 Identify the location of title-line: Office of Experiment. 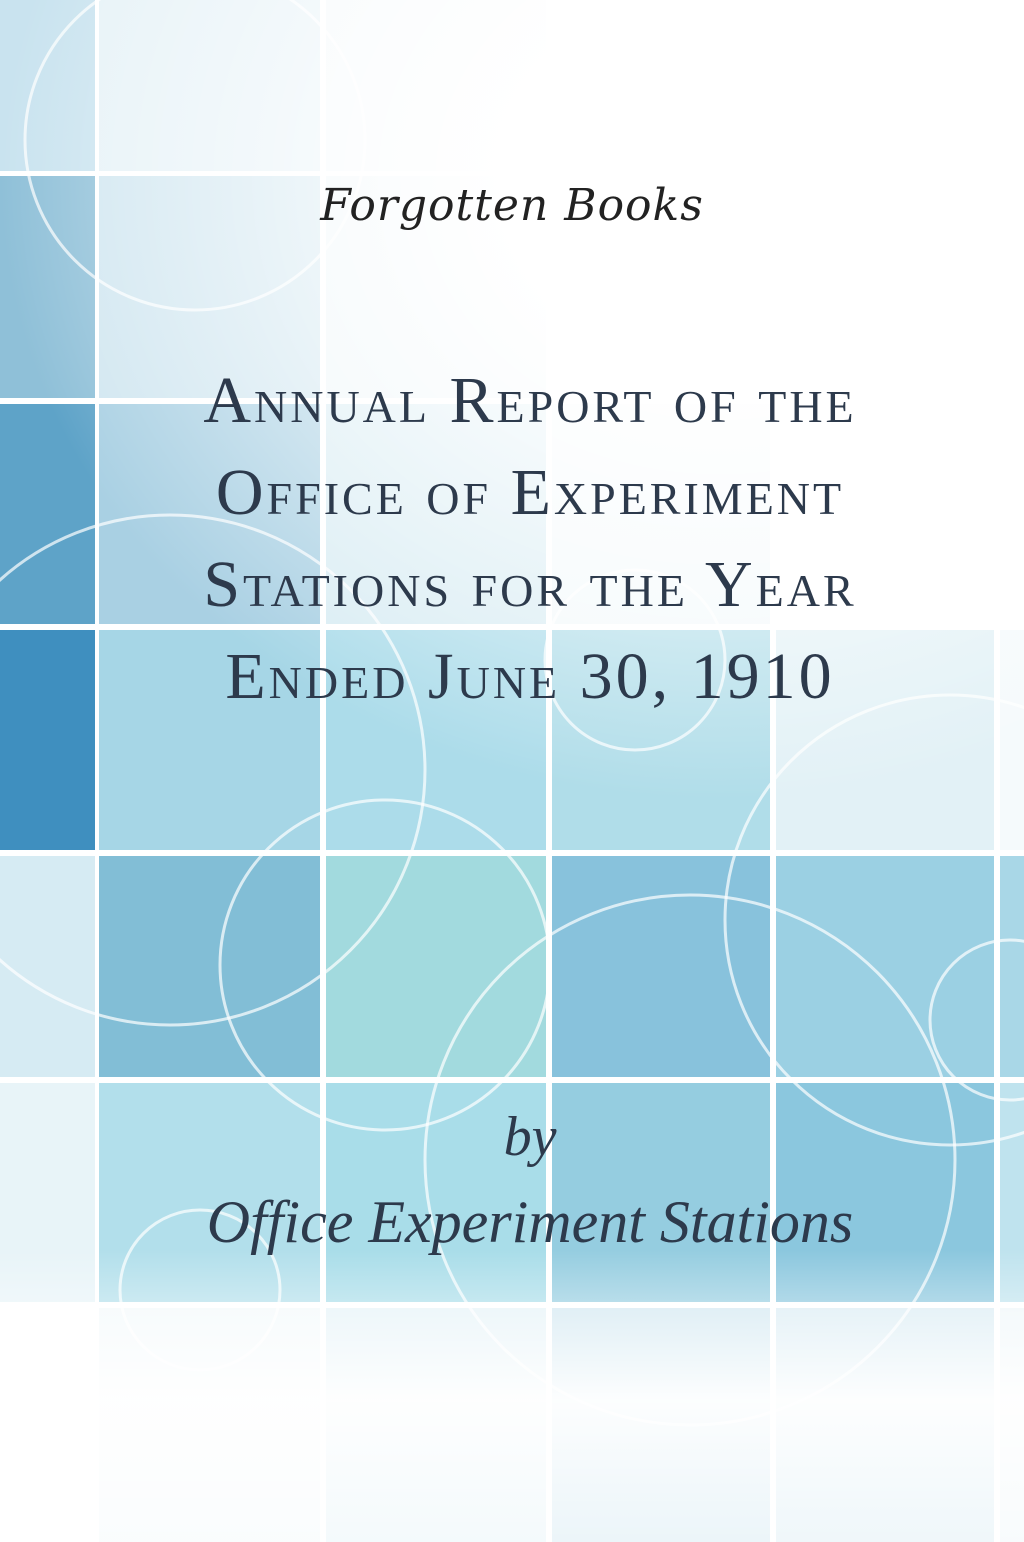
(530, 492).